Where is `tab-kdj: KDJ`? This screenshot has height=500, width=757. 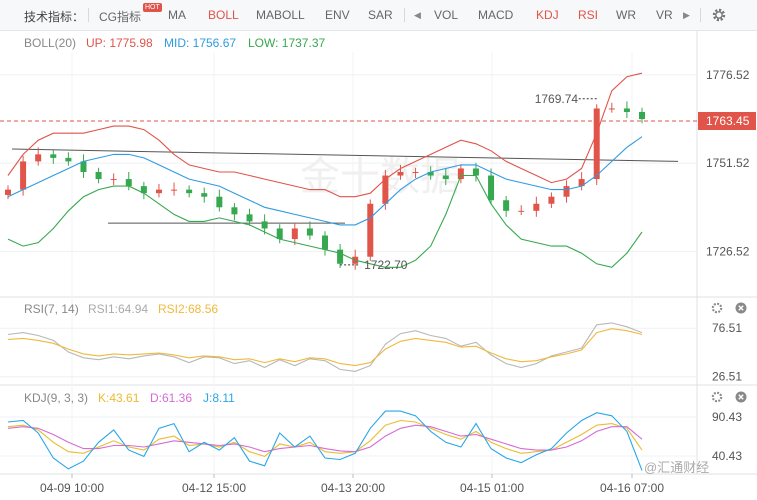 tab-kdj: KDJ is located at coordinates (547, 15).